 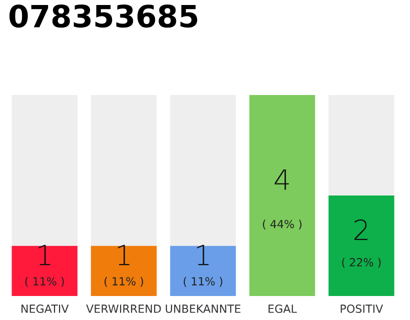 What do you see at coordinates (361, 243) in the screenshot?
I see `data-label: 2 ( 22% )` at bounding box center [361, 243].